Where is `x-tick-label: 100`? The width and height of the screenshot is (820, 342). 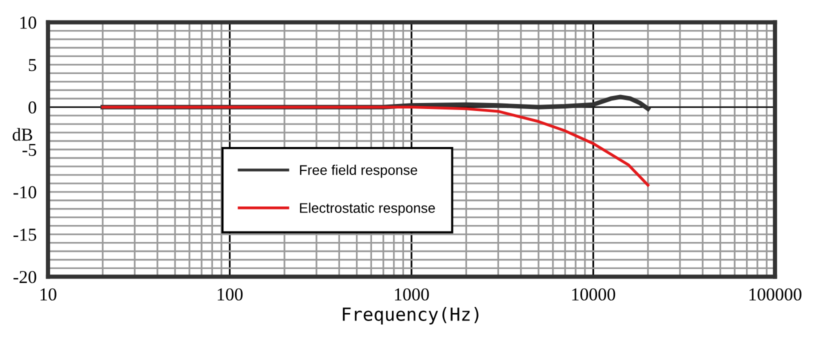 x-tick-label: 100 is located at coordinates (230, 294).